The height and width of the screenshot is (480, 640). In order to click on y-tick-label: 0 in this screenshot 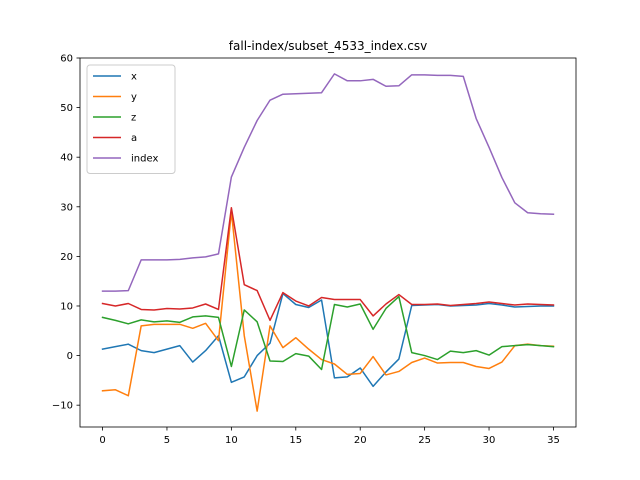, I will do `click(70, 356)`.